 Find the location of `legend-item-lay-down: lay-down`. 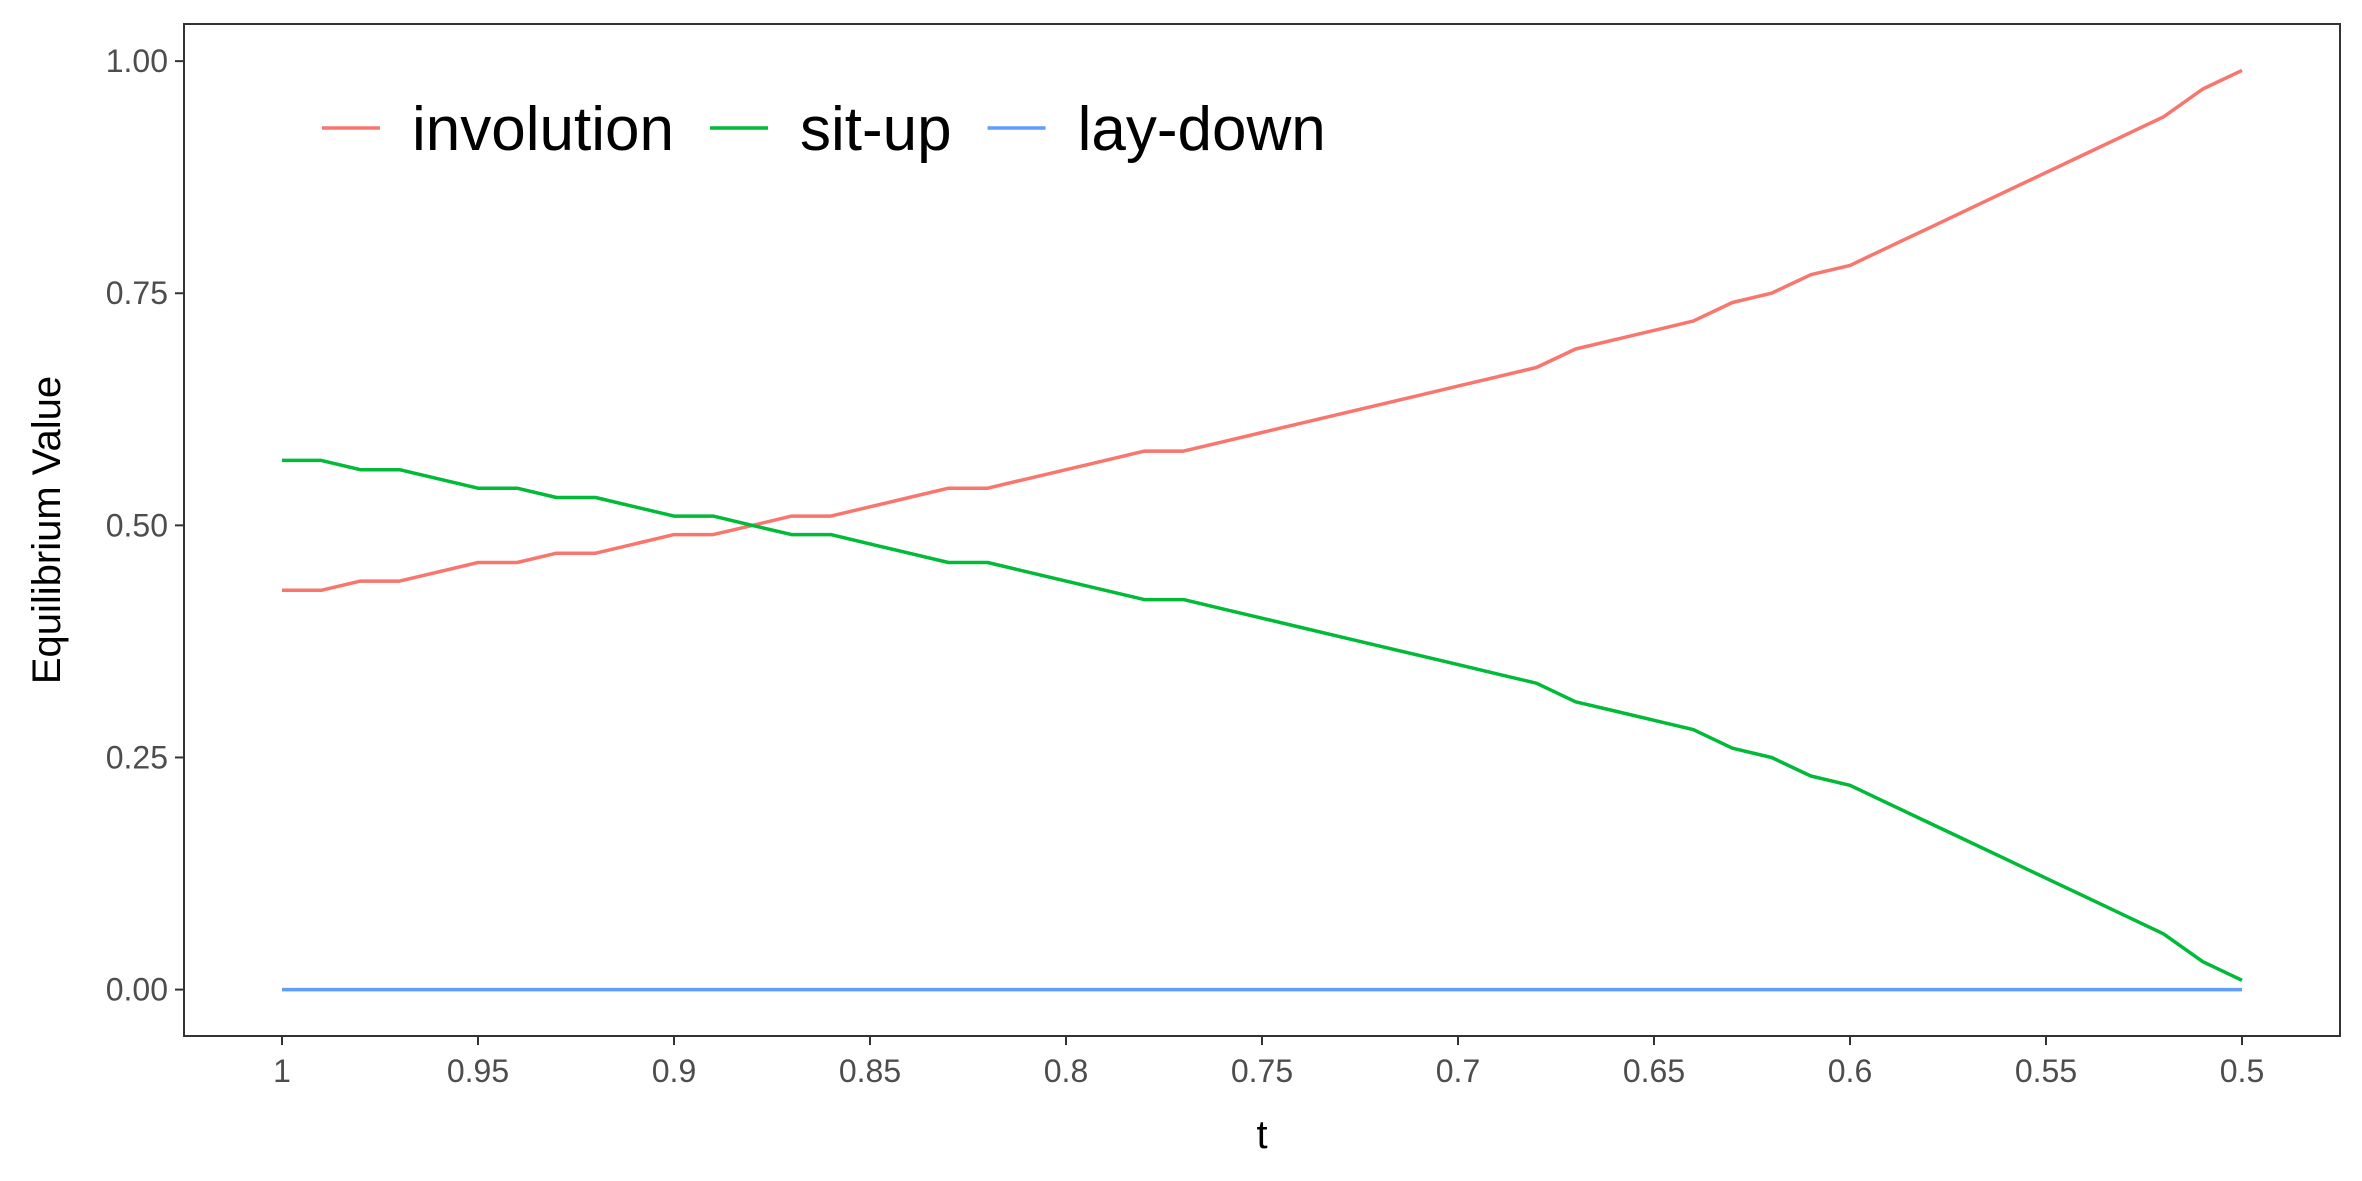

legend-item-lay-down: lay-down is located at coordinates (1156, 129).